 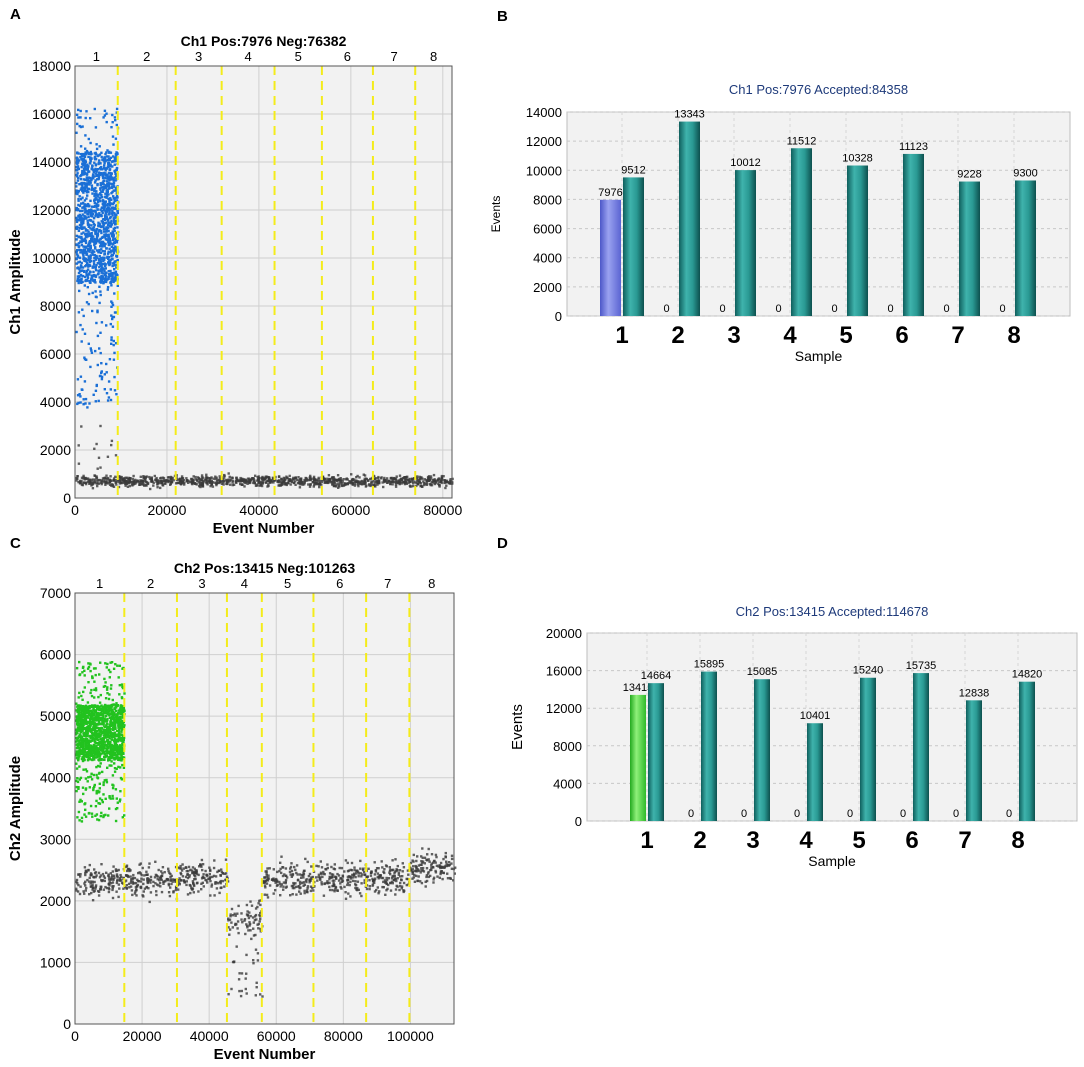 I want to click on negative-bar-label: 13343, so click(x=689, y=115).